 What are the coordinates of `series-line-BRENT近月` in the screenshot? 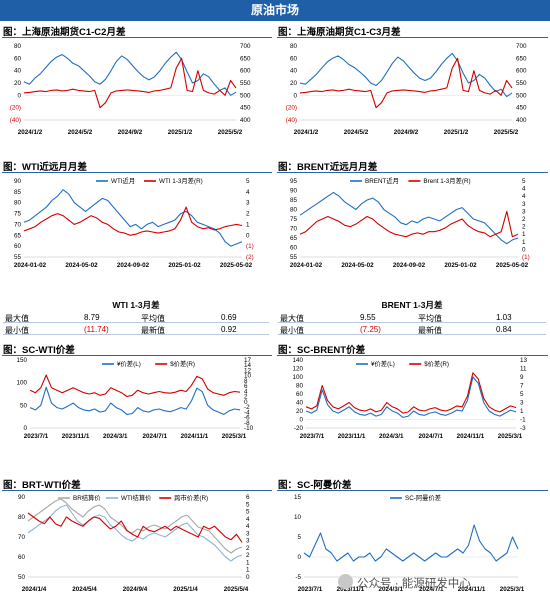 It's located at (409, 218).